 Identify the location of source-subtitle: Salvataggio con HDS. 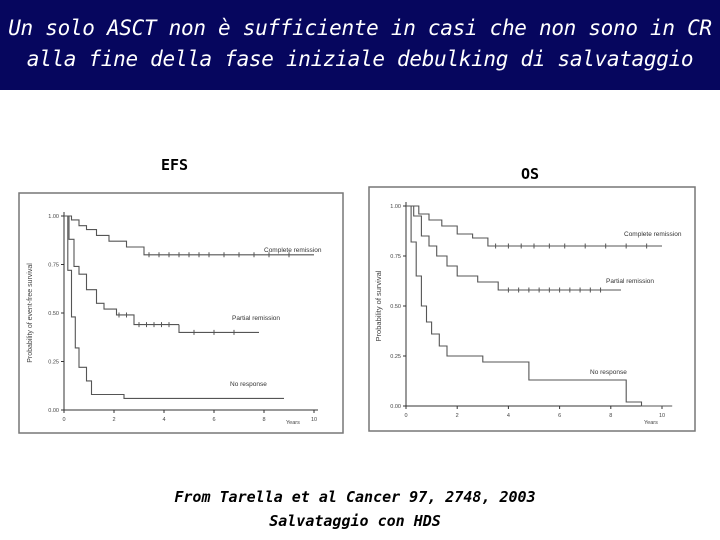
(355, 521).